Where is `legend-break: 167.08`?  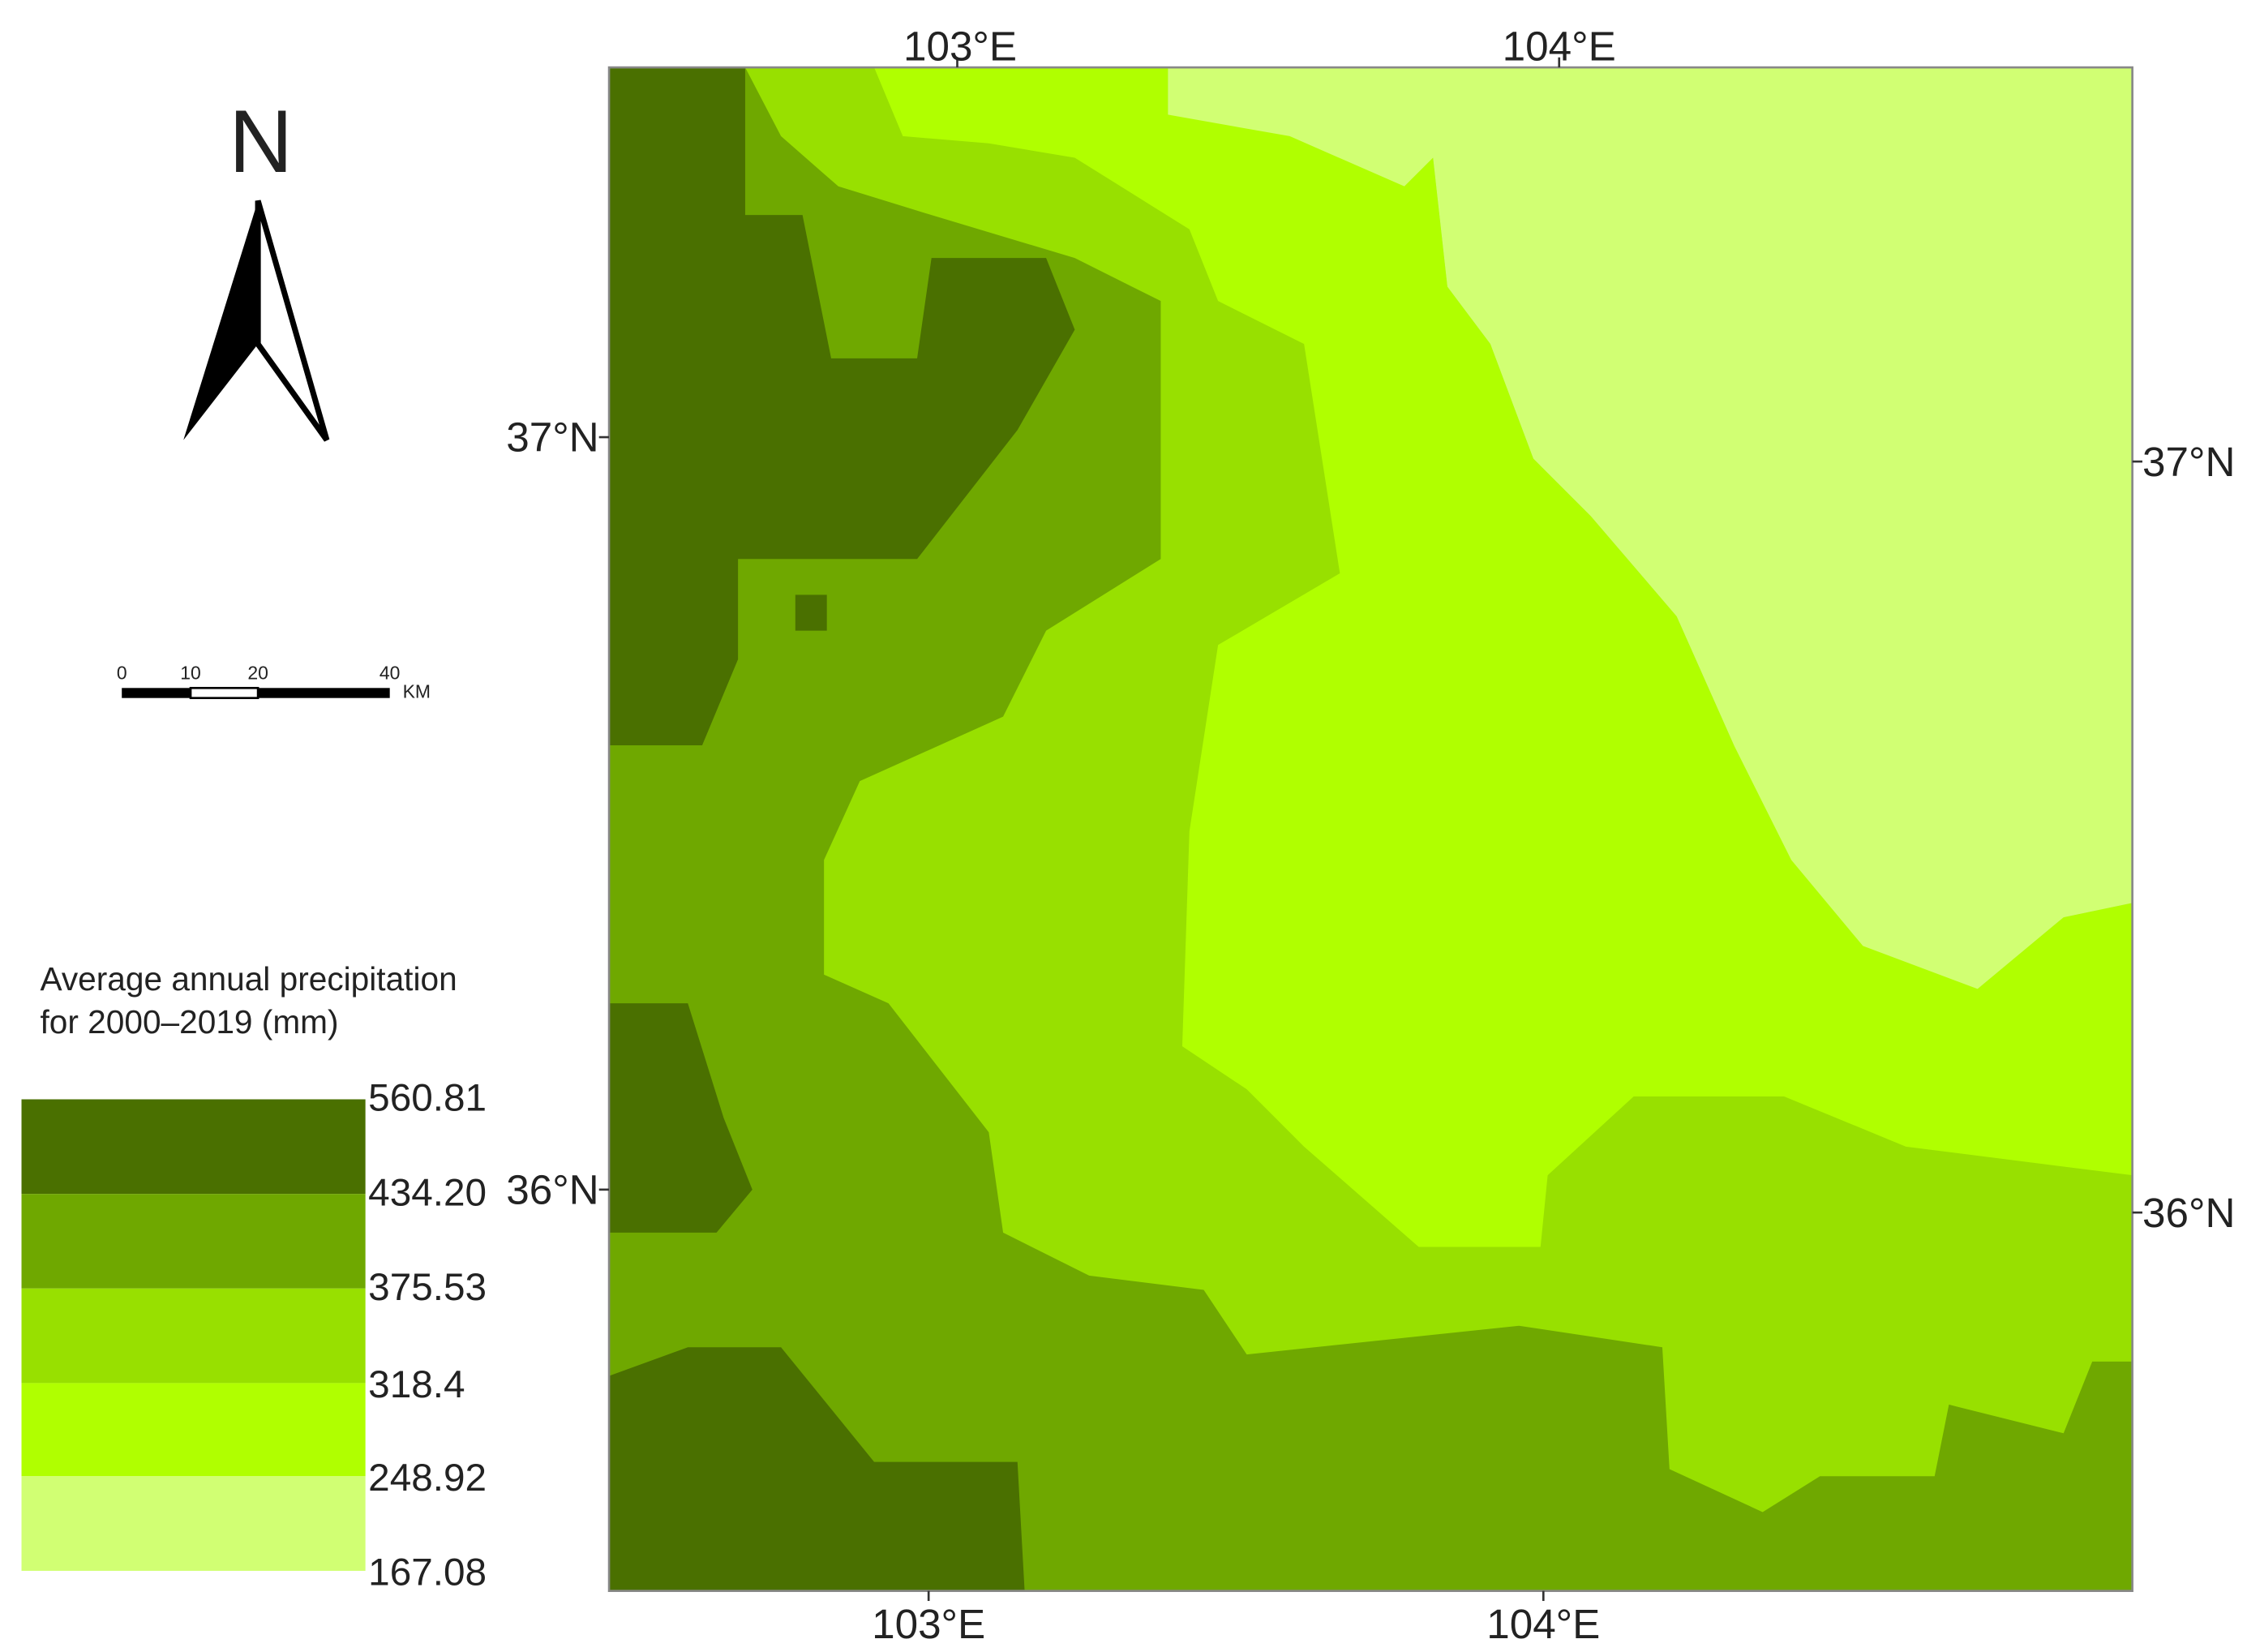
legend-break: 167.08 is located at coordinates (427, 1572).